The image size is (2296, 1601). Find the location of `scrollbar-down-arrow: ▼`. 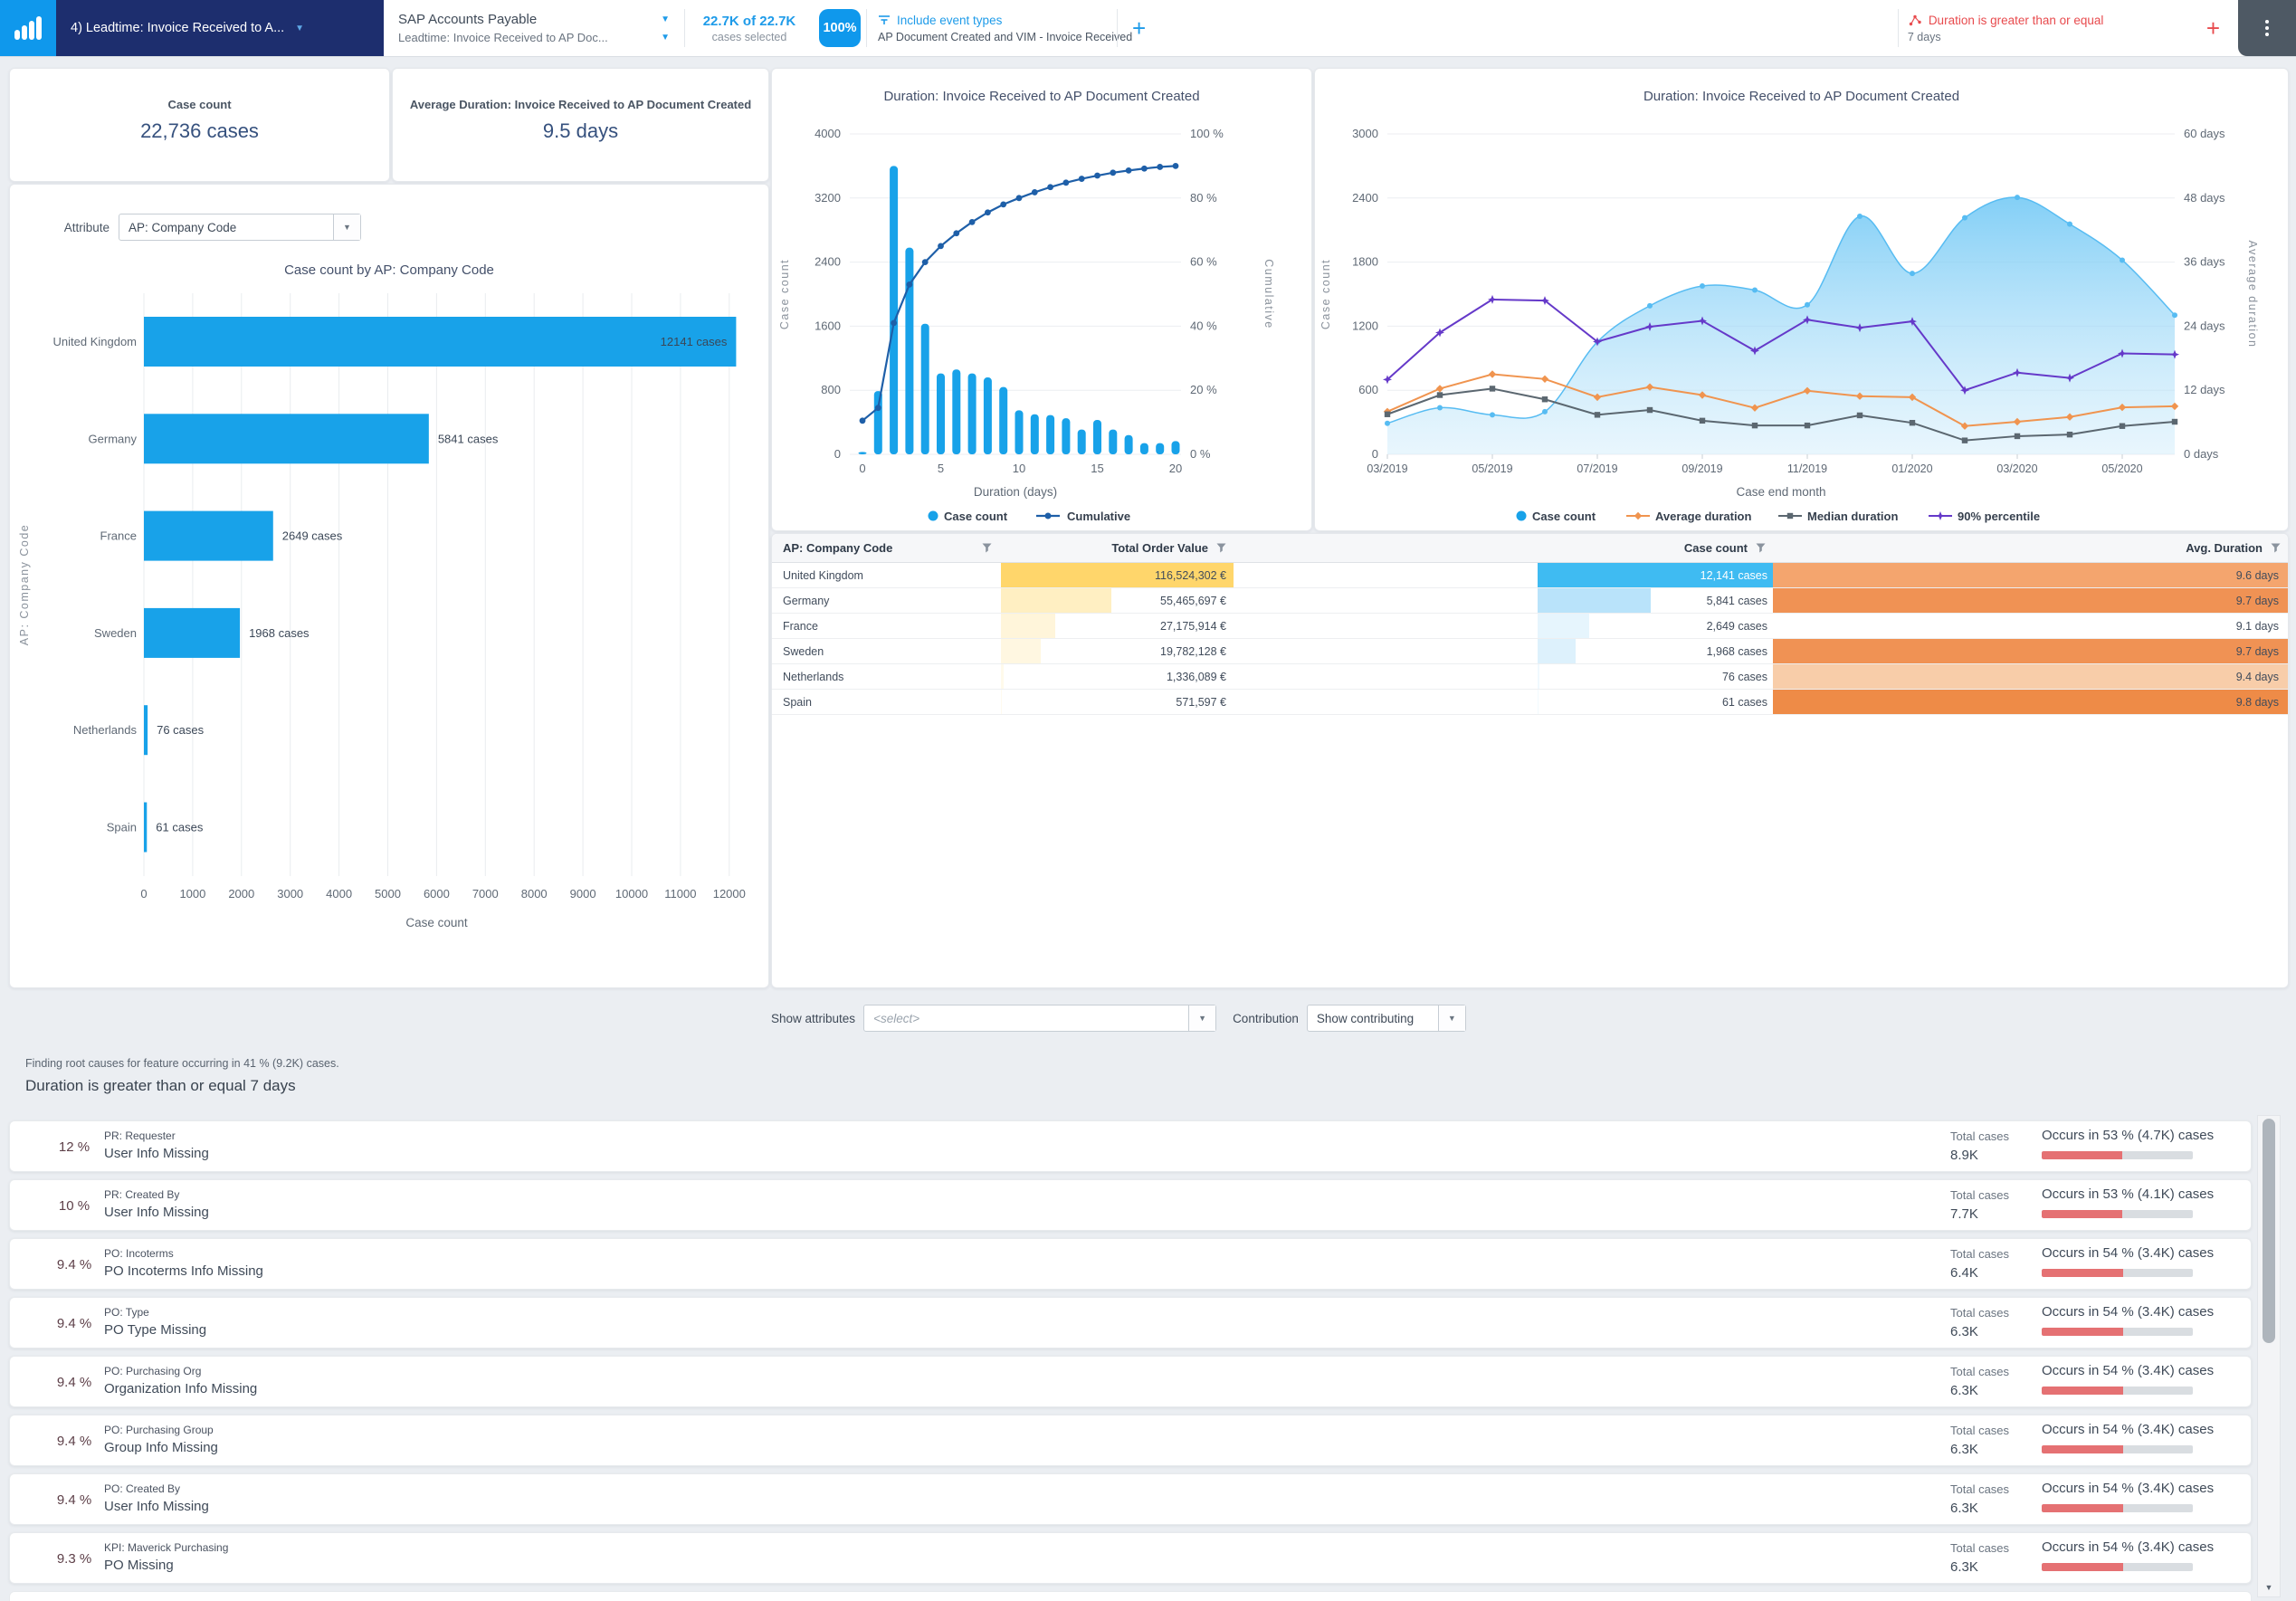

scrollbar-down-arrow: ▼ is located at coordinates (2268, 1587).